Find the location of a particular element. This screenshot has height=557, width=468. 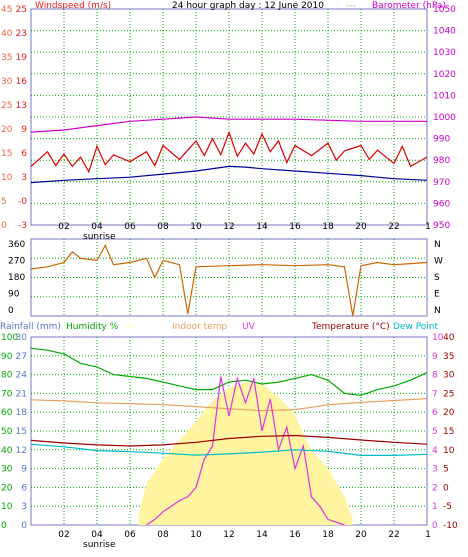

baro-tick: 950 is located at coordinates (441, 226).